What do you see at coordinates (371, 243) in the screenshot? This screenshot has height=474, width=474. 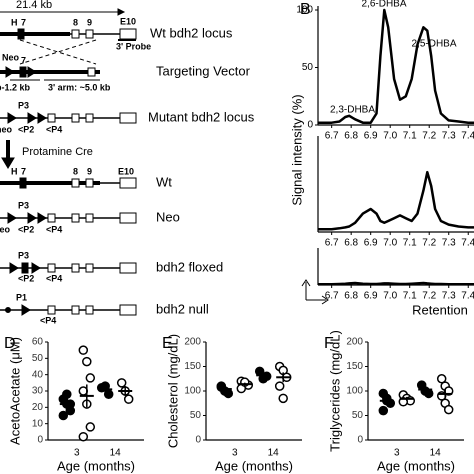 I see `x-tick-label: 6.9` at bounding box center [371, 243].